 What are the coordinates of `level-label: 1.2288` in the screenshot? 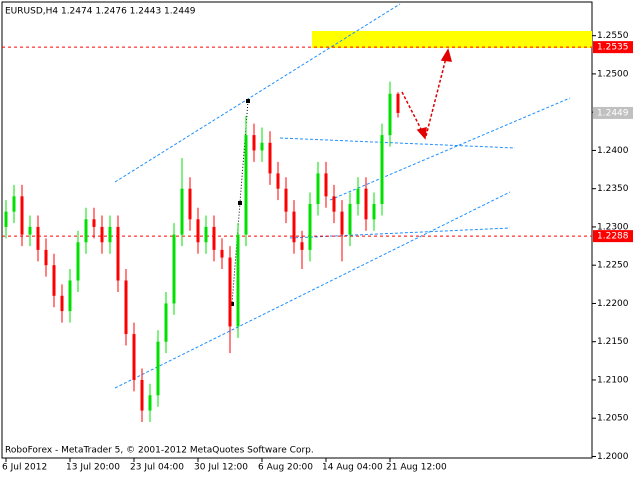 It's located at (613, 237).